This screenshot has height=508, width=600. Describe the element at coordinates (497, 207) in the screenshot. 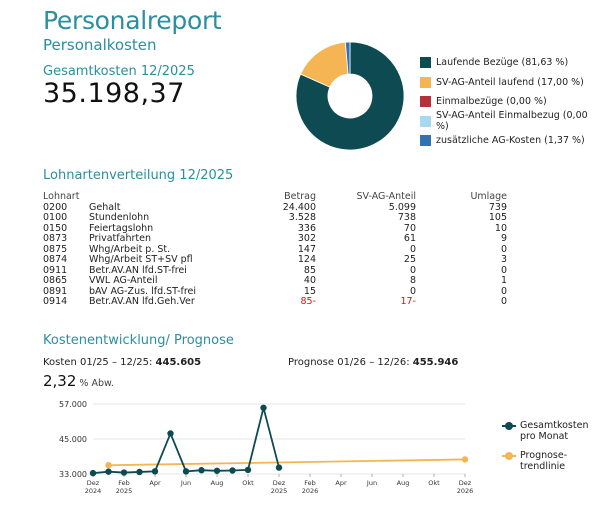

I see `umlage-value: 739` at that location.